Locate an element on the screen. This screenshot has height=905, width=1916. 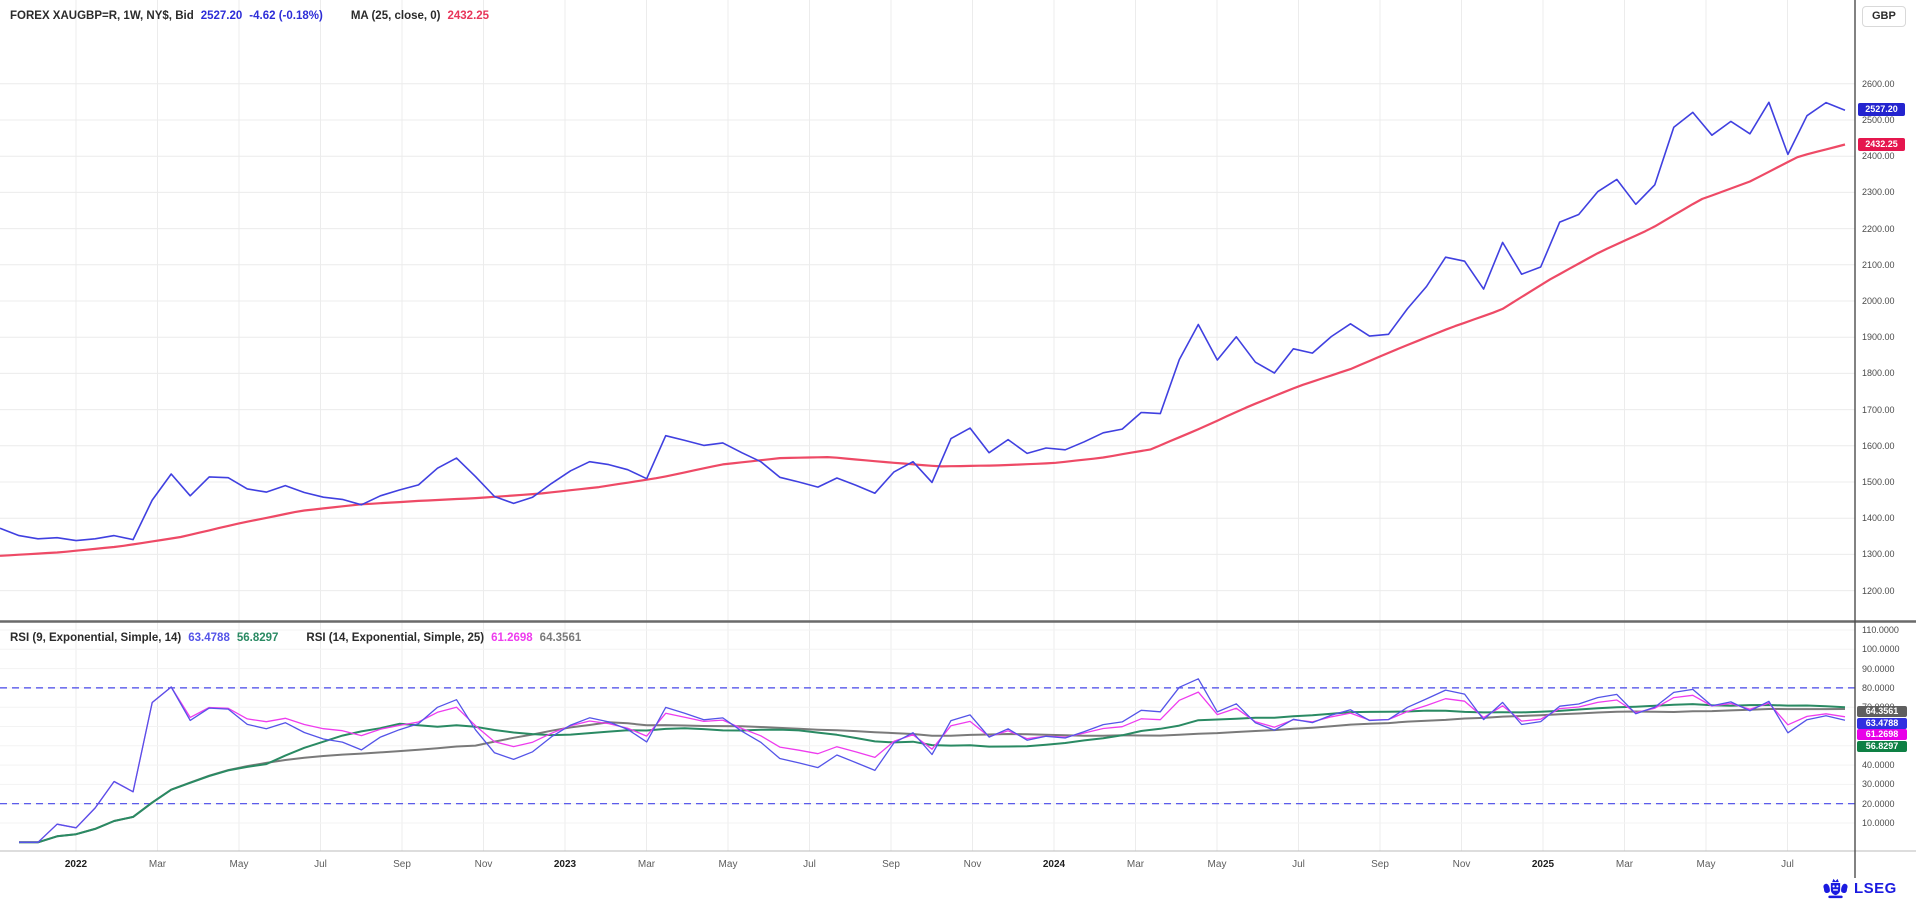
price-axis-tick: 1600.00 is located at coordinates (1878, 445).